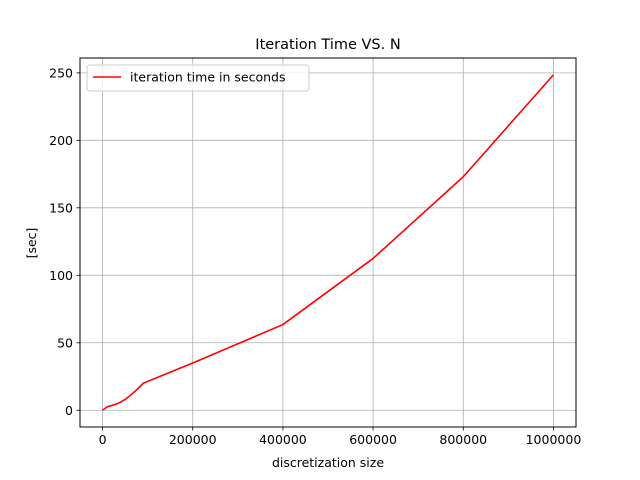 Image resolution: width=640 pixels, height=480 pixels. I want to click on x-tick-label: 400000, so click(283, 439).